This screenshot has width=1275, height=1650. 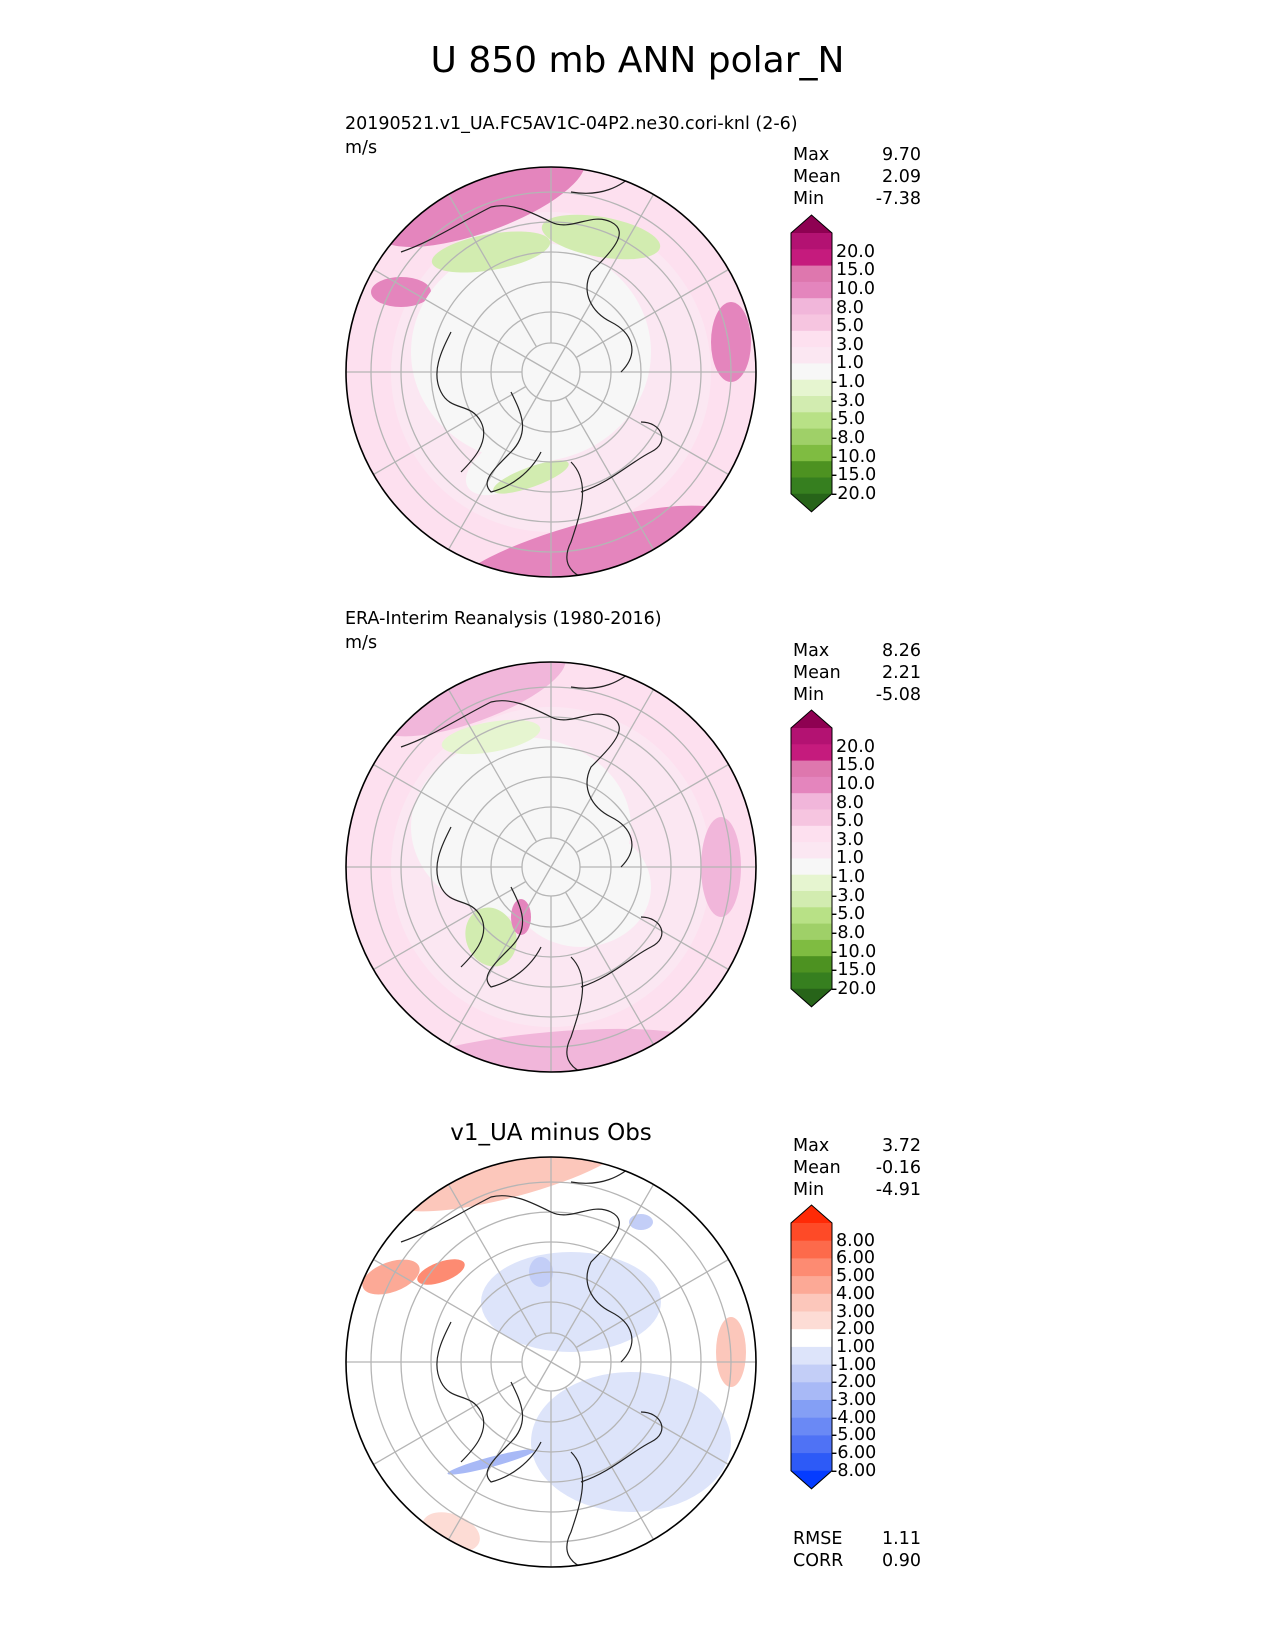 I want to click on colorbar-tick-label: 2.00, so click(x=855, y=1329).